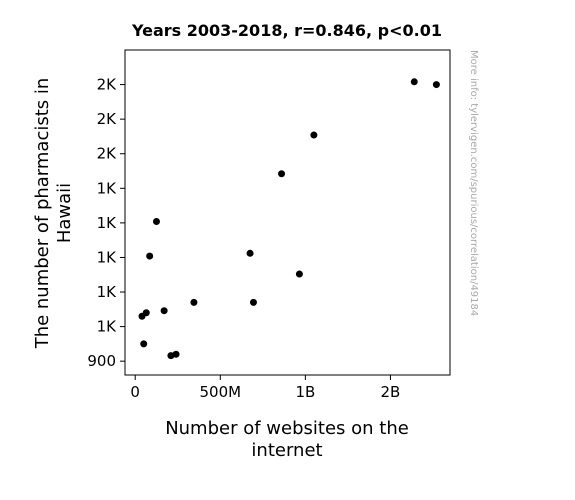 The height and width of the screenshot is (500, 575). What do you see at coordinates (220, 392) in the screenshot?
I see `x-tick-label: 500M` at bounding box center [220, 392].